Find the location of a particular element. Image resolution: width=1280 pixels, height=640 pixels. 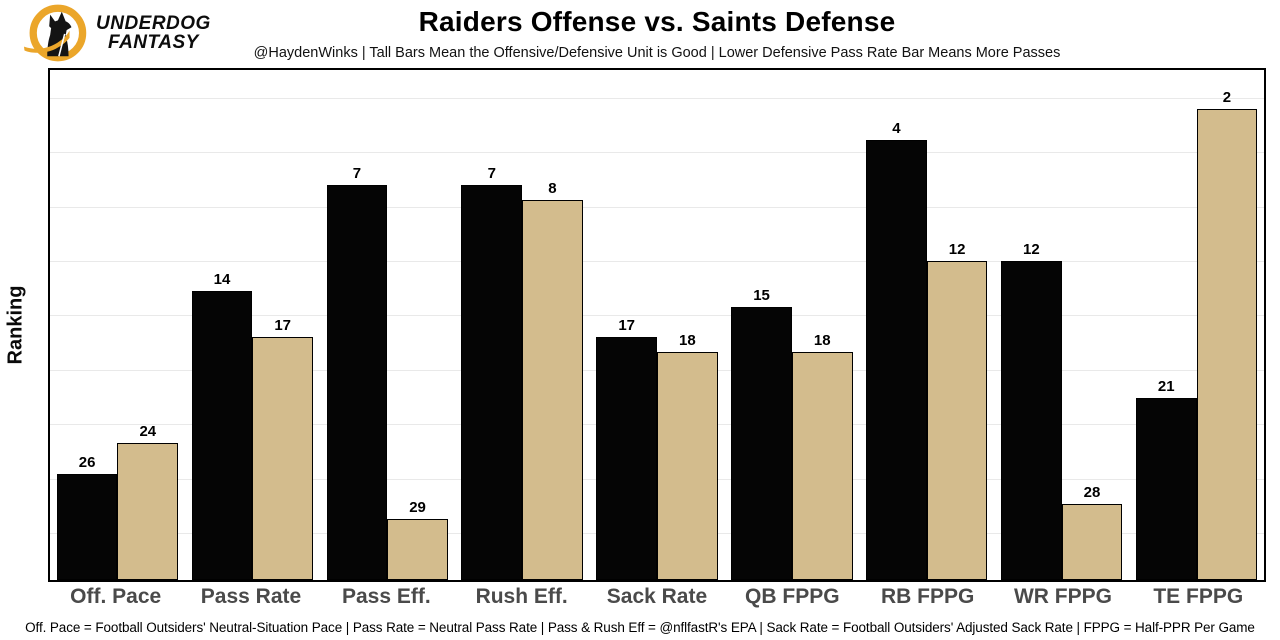

bar-group-wr-fppg: 12 28 is located at coordinates (1061, 325).